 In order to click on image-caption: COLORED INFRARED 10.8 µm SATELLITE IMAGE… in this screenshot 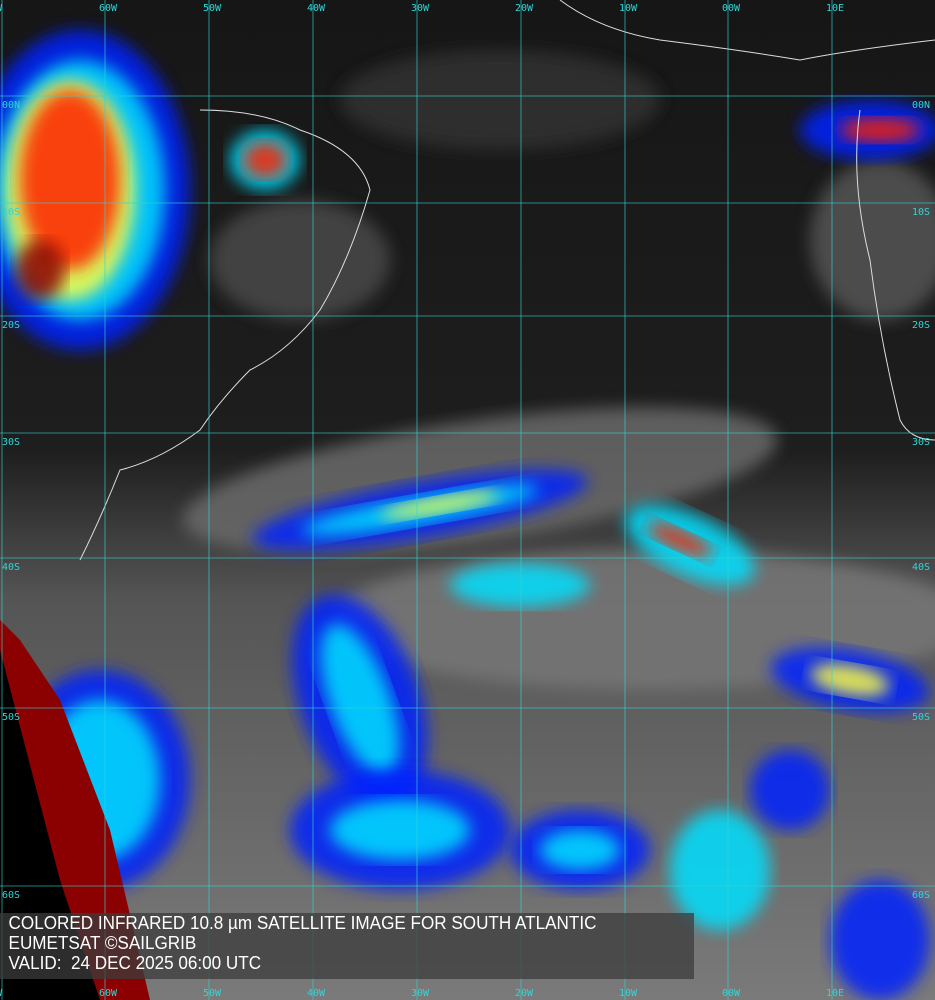, I will do `click(347, 946)`.